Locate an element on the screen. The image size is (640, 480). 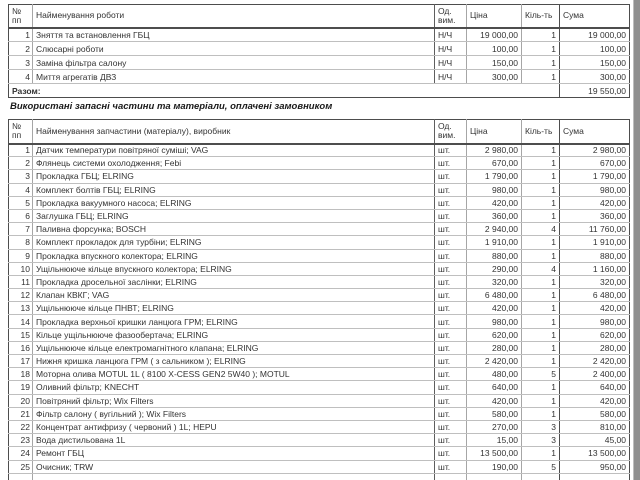
part-row-sum: 1 910,00 is located at coordinates (594, 242).